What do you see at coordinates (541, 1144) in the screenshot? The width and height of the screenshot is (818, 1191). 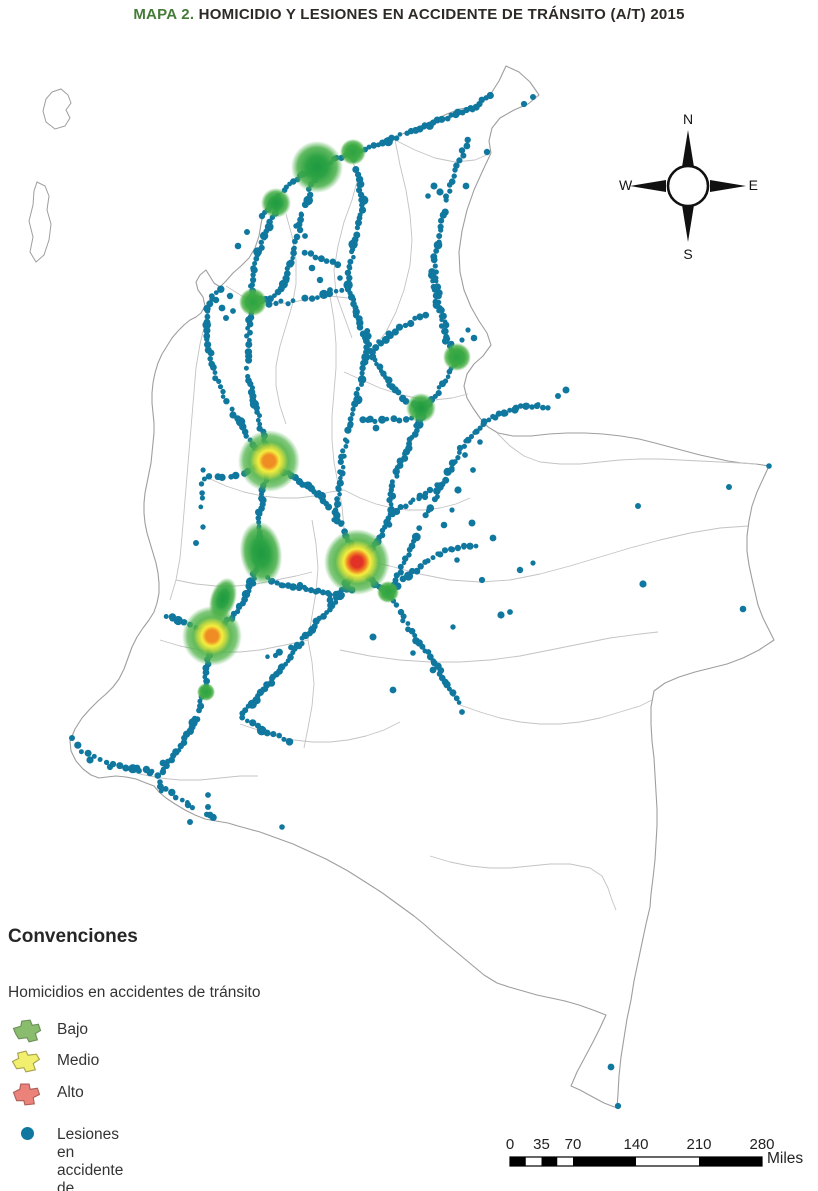 I see `scale-tick-label: 35` at bounding box center [541, 1144].